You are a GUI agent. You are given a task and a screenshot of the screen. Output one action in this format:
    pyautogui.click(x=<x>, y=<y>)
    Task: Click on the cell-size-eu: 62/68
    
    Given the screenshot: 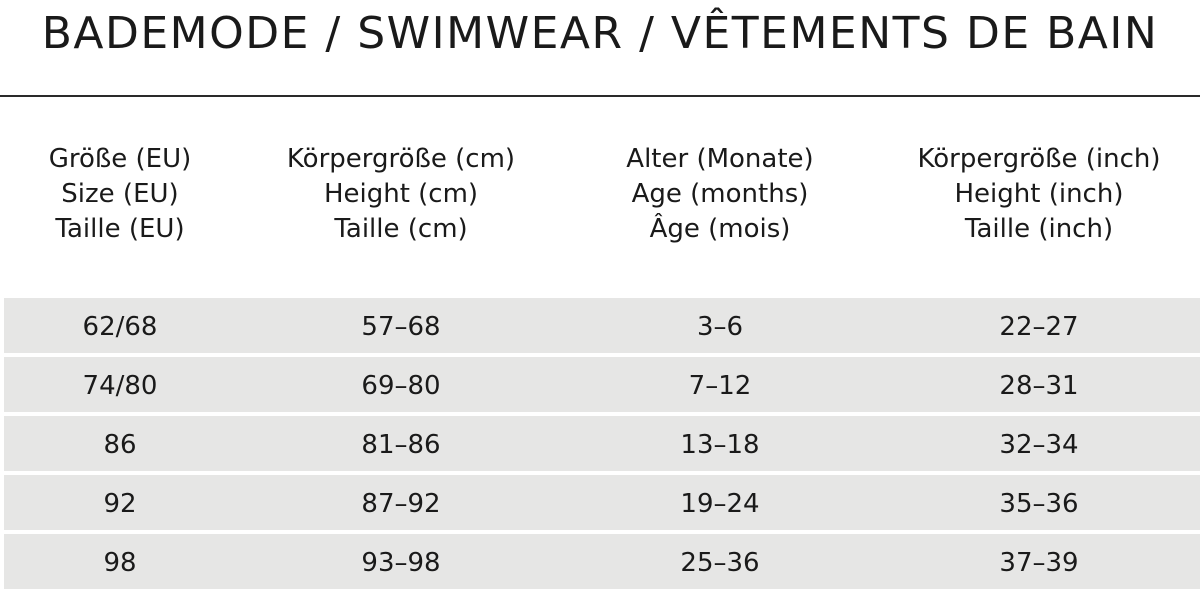 What is the action you would take?
    pyautogui.click(x=120, y=327)
    